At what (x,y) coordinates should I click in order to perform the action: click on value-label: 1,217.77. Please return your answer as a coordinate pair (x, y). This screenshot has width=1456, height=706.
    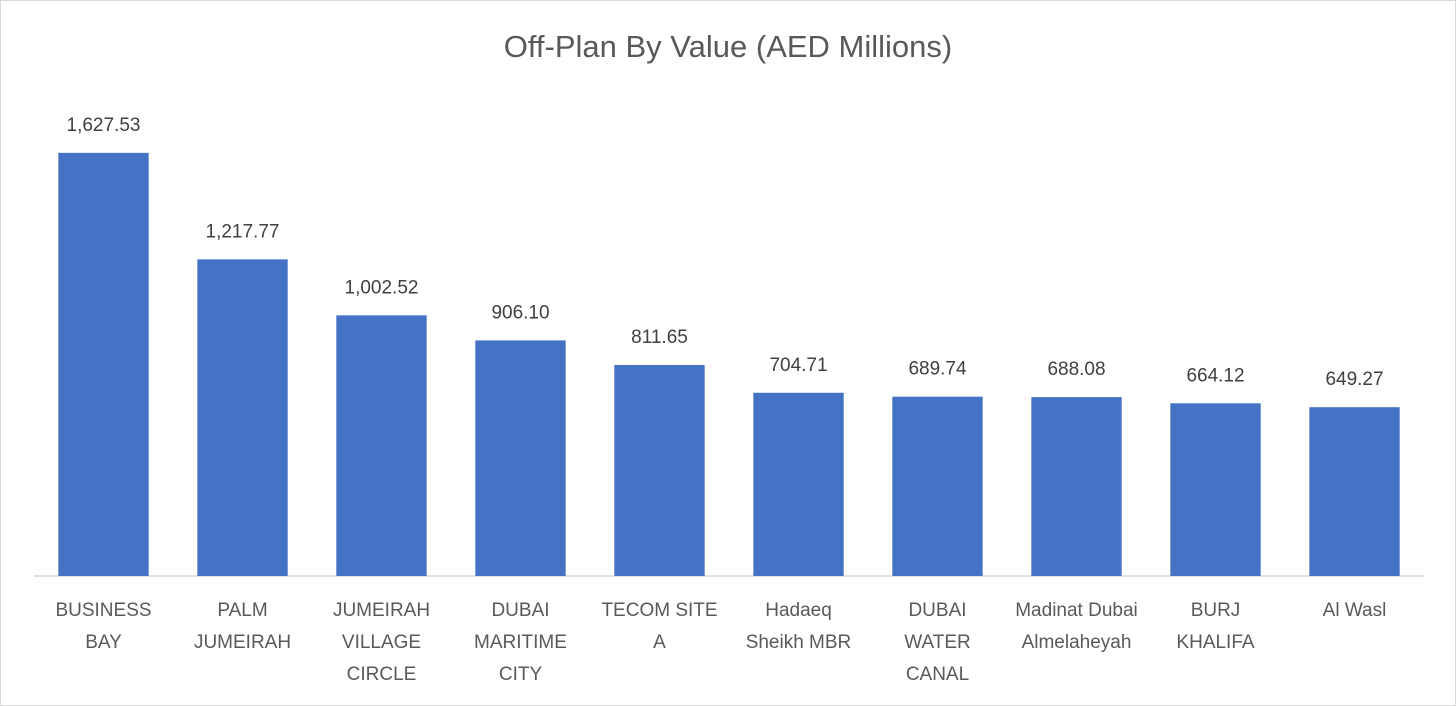
    Looking at the image, I should click on (243, 231).